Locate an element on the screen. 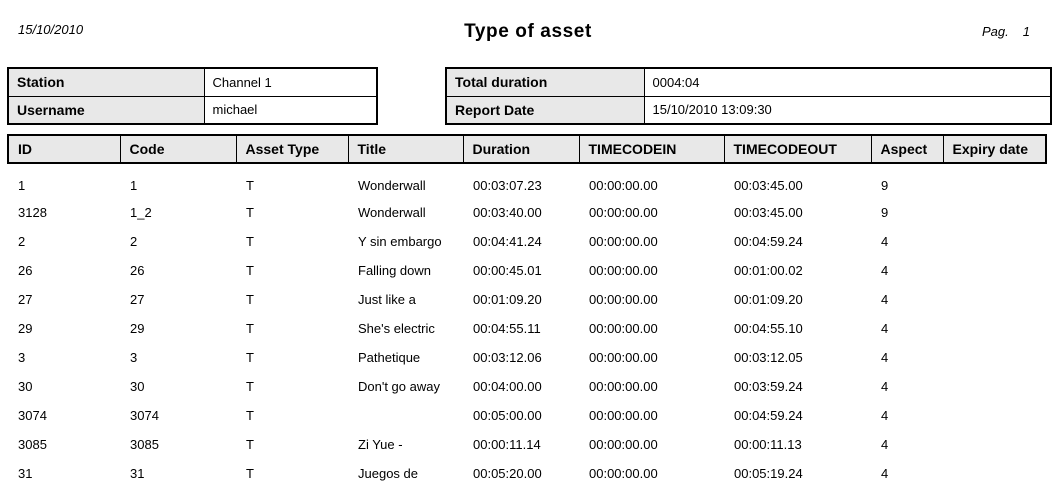 The image size is (1056, 500). cell-id: 30 is located at coordinates (25, 386).